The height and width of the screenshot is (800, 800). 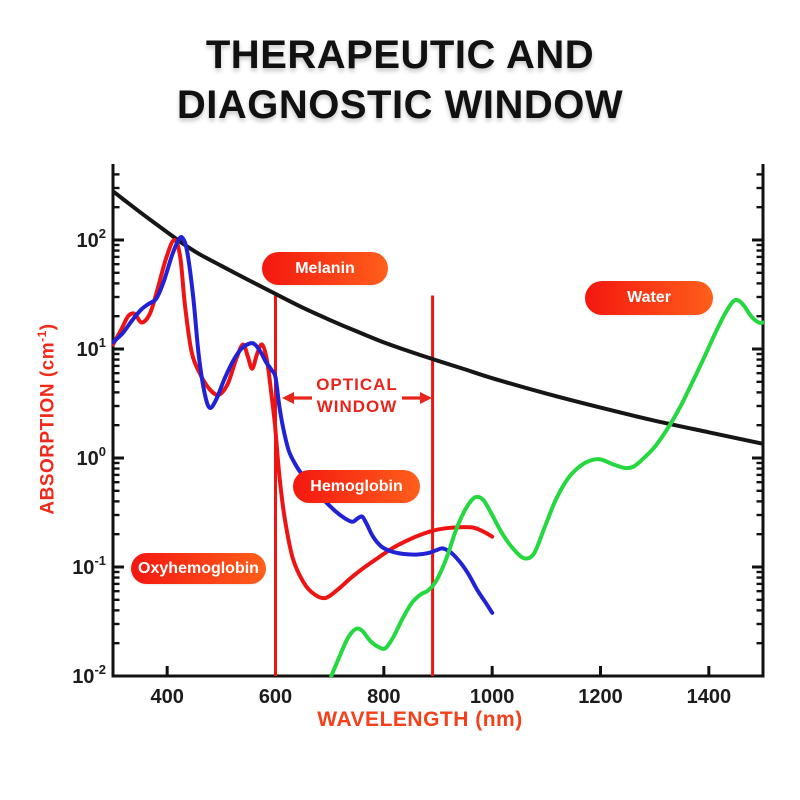 What do you see at coordinates (91, 457) in the screenshot?
I see `y-tick-label-10e0: 10⁰` at bounding box center [91, 457].